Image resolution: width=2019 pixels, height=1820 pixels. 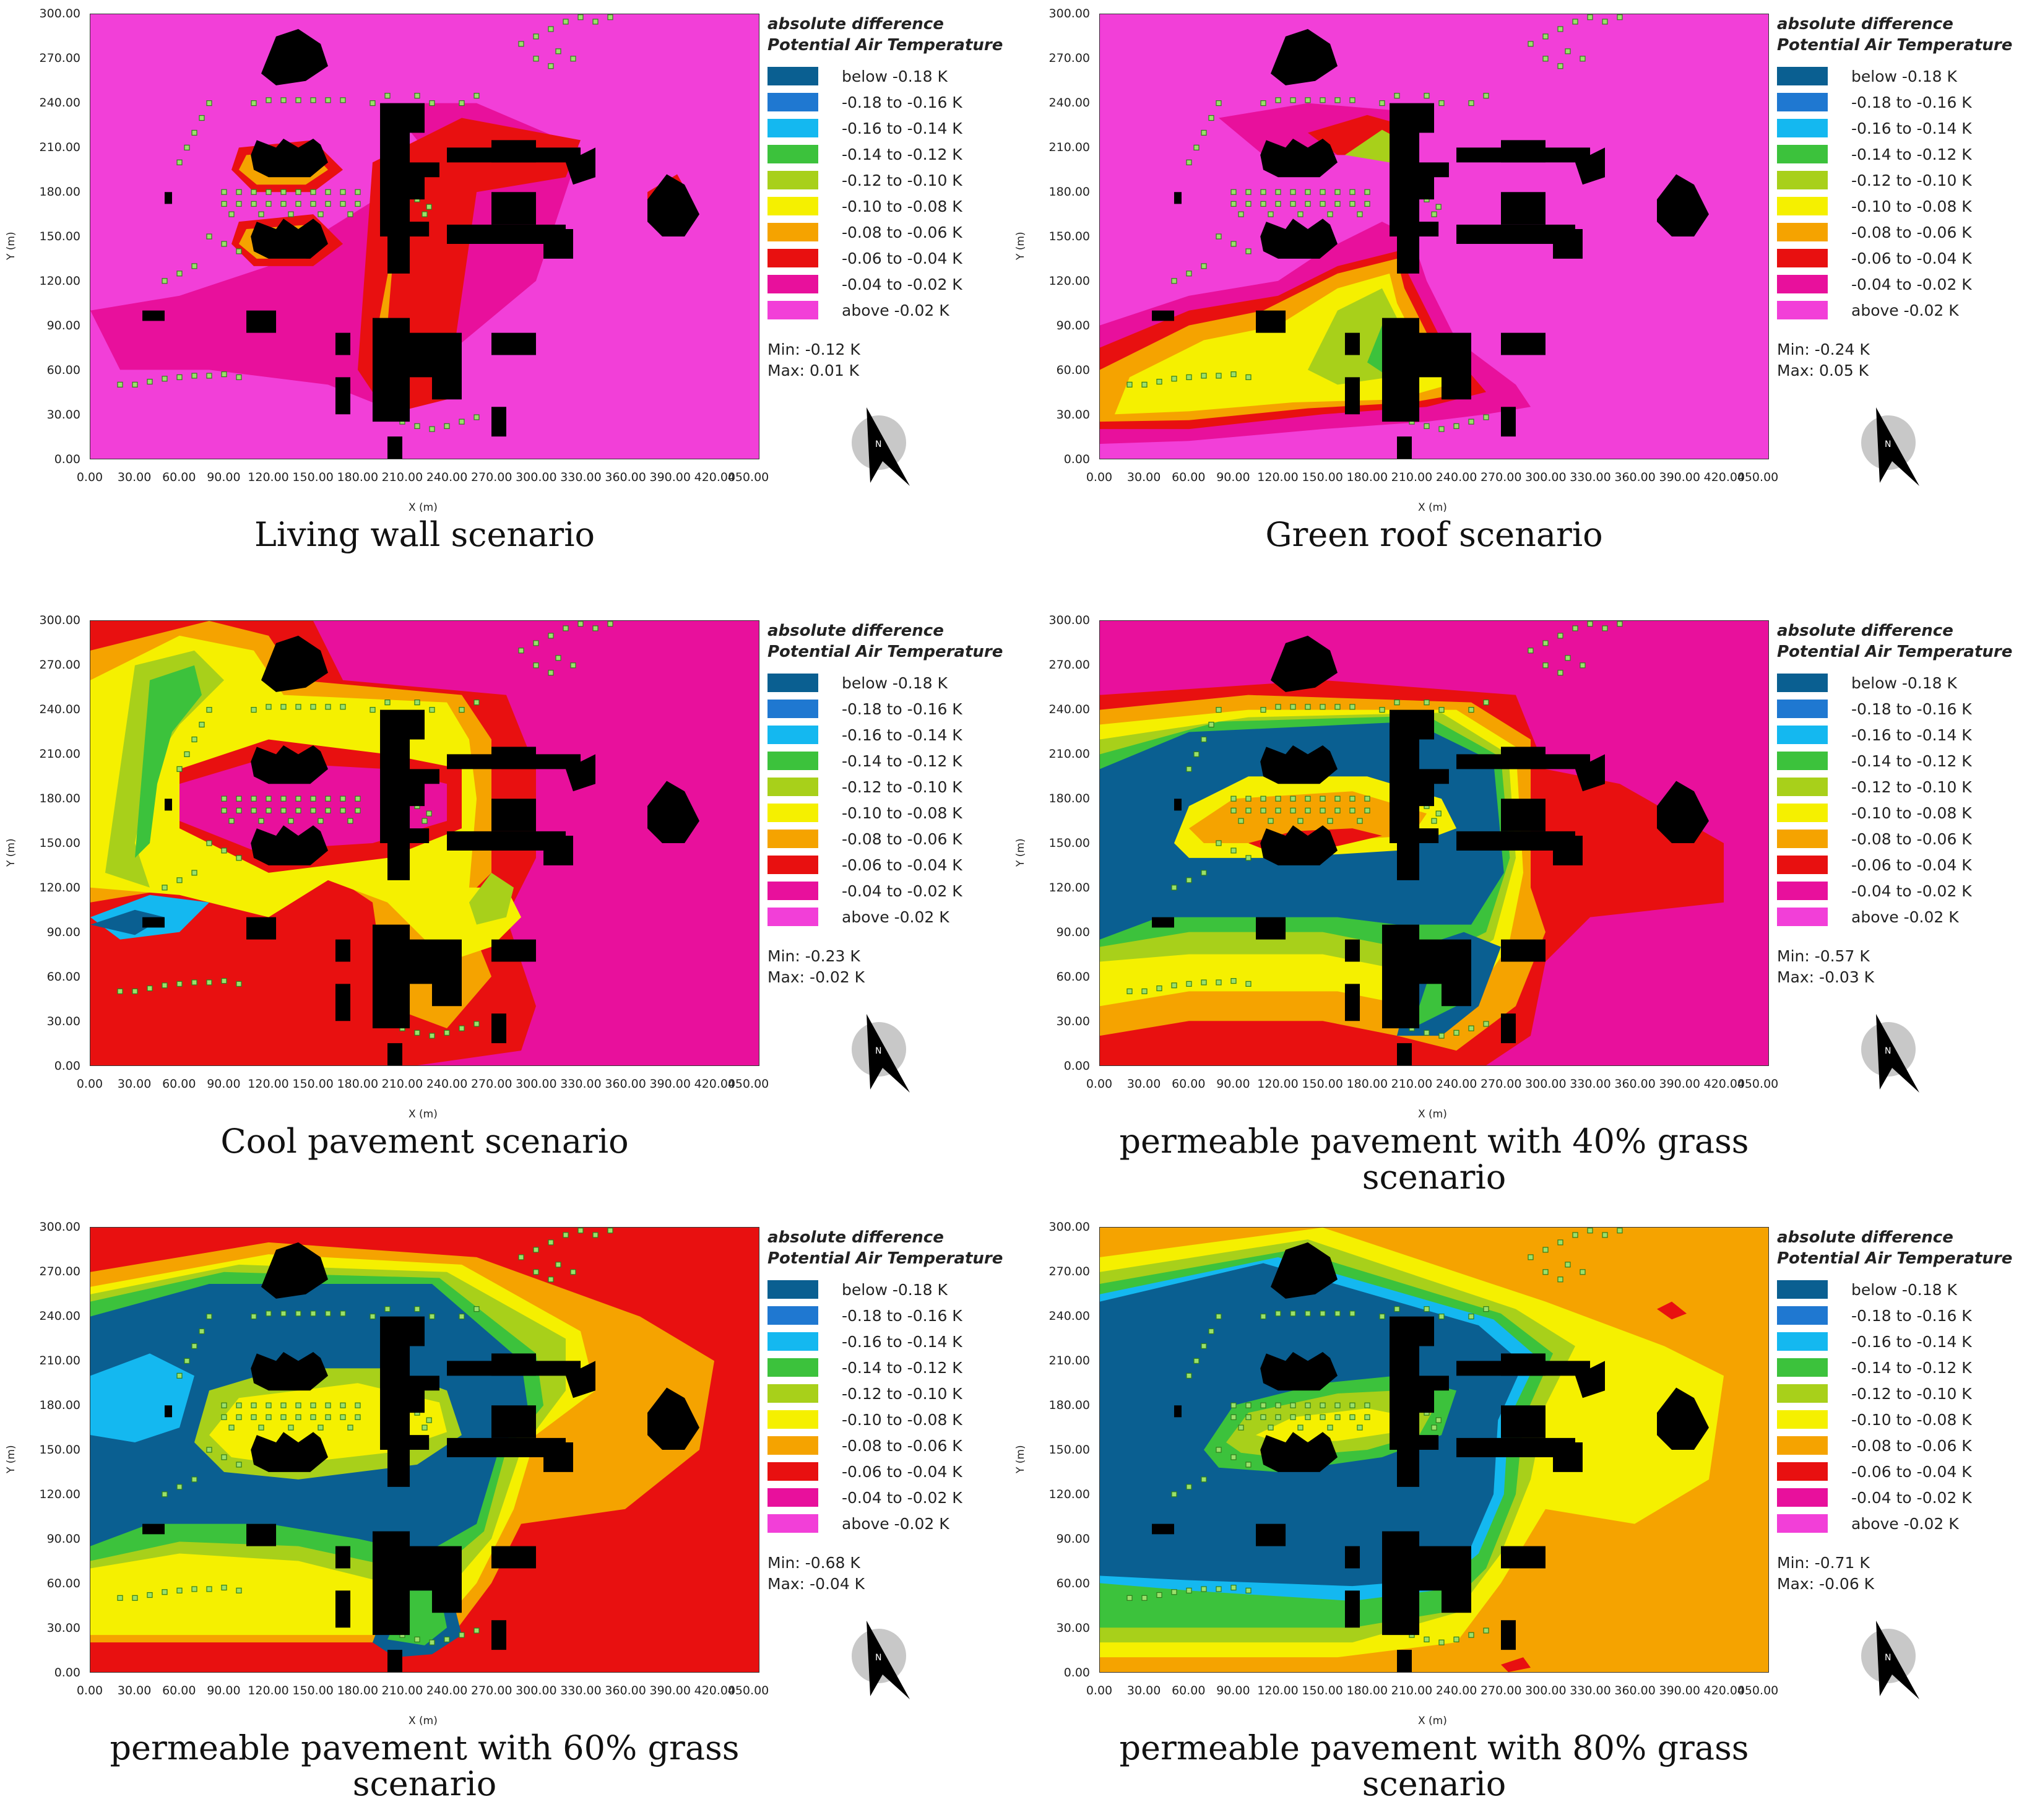 What do you see at coordinates (902, 1419) in the screenshot?
I see `legend-label: -0.10 to -0.08 K` at bounding box center [902, 1419].